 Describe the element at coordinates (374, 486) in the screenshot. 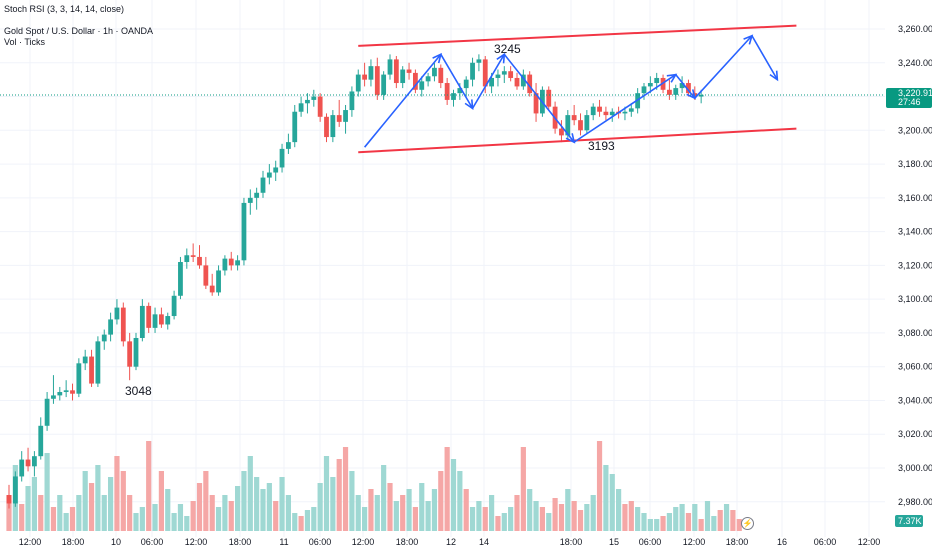

I see `volume-bars` at that location.